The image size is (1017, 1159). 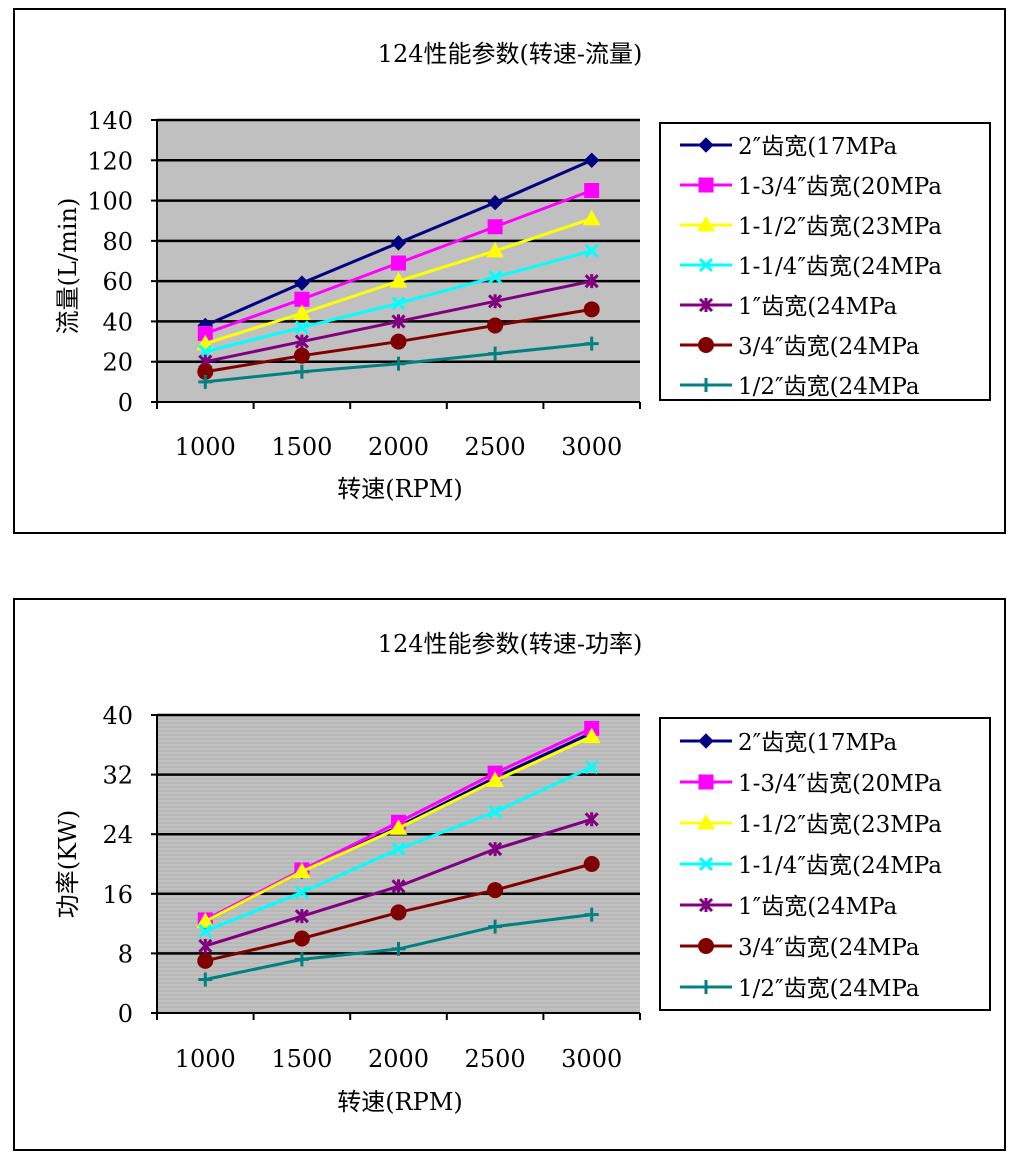 What do you see at coordinates (117, 282) in the screenshot?
I see `y-tick-label: 60` at bounding box center [117, 282].